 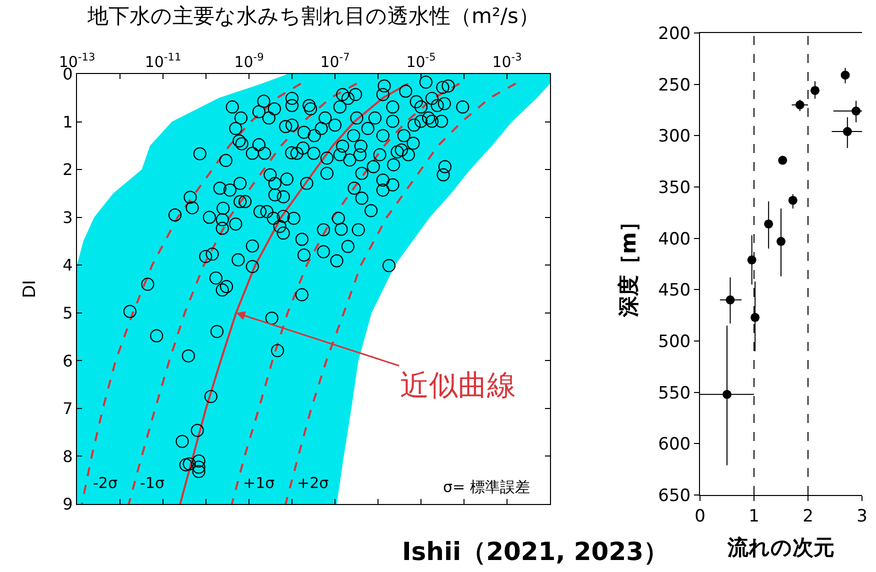 I want to click on y-tick-label: 250, so click(x=674, y=85).